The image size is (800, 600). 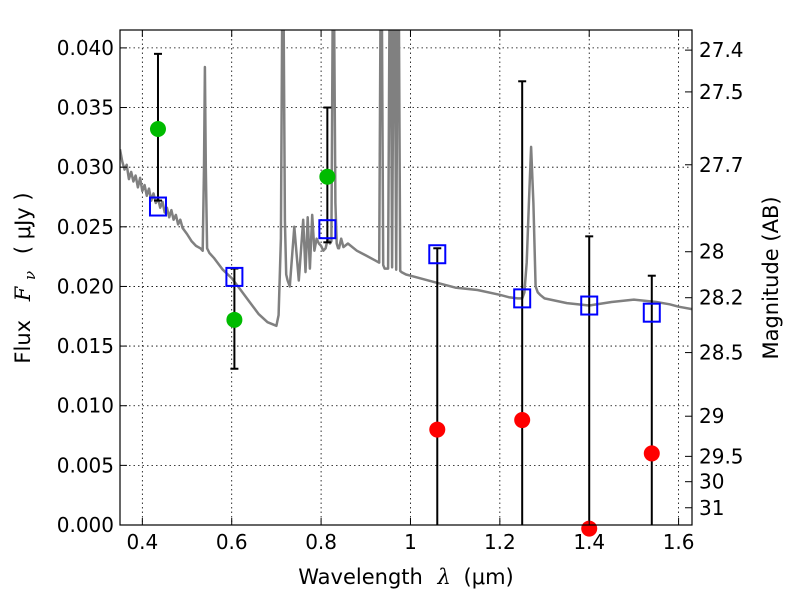 I want to click on y-tick-label: 0.035, so click(x=85, y=108).